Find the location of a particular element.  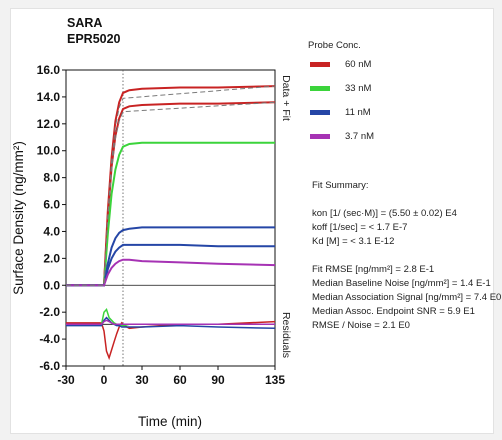

y-tick-label: -4.0 is located at coordinates (49, 339).